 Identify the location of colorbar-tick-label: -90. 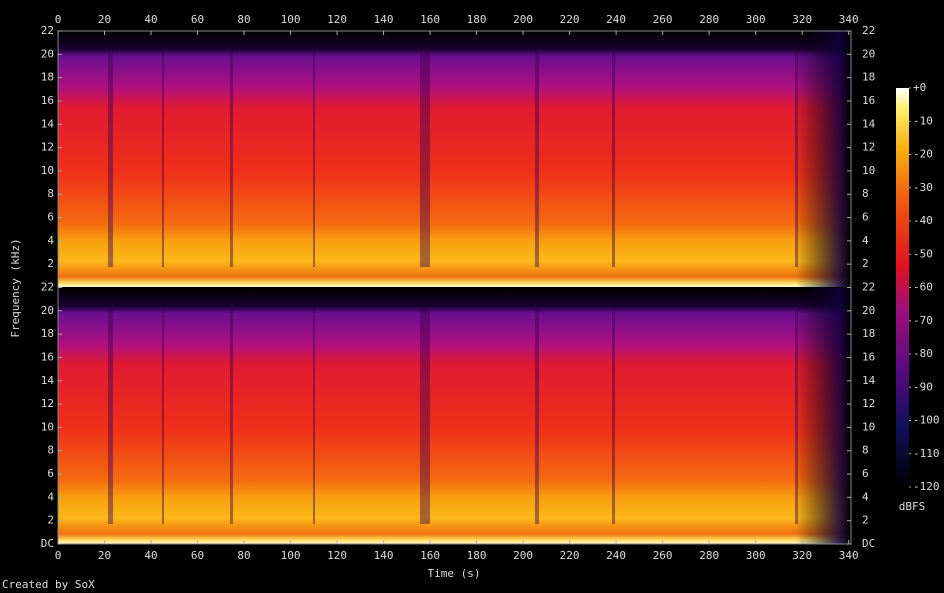
(923, 386).